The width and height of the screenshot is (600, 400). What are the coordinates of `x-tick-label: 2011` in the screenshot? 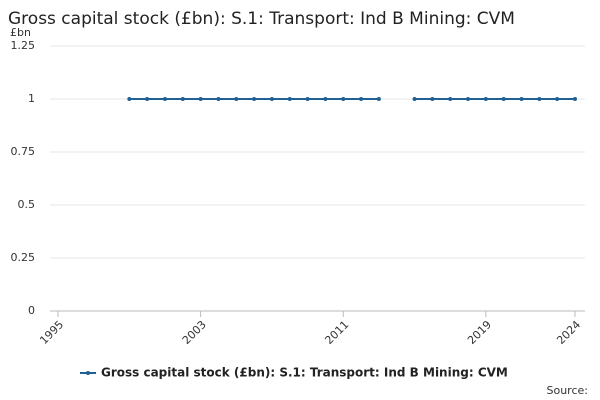 It's located at (336, 332).